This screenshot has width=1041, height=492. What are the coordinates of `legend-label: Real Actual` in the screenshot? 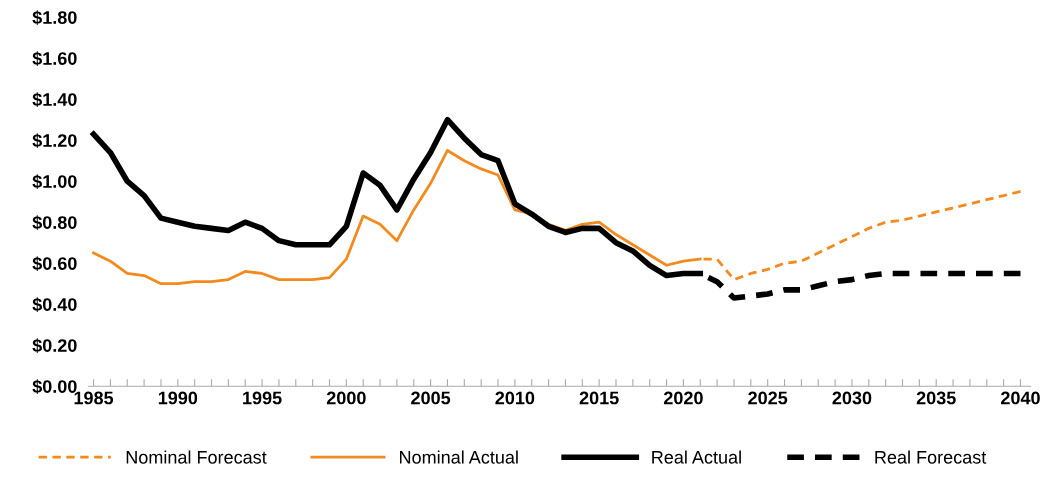 It's located at (696, 457).